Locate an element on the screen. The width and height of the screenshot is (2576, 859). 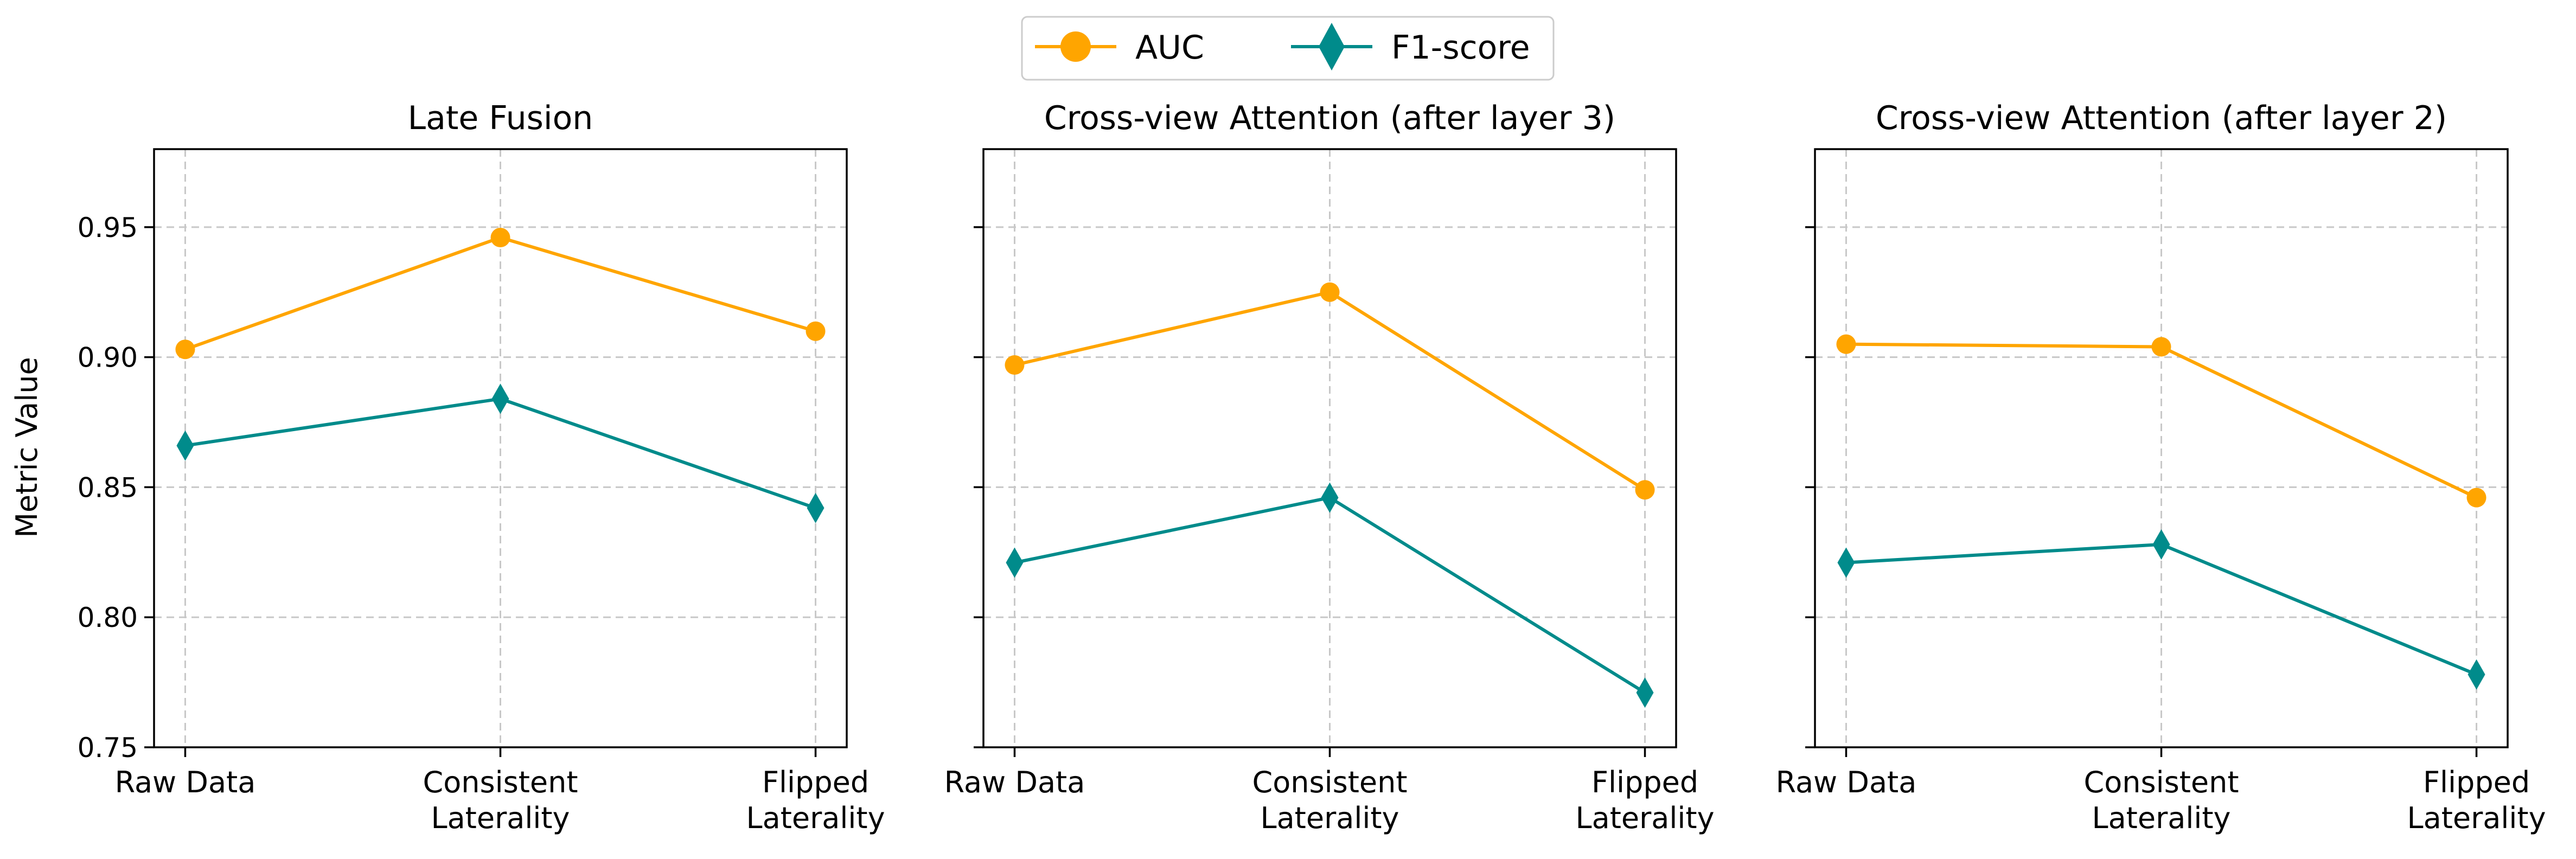
legend: AUC F1-score is located at coordinates (1288, 48).